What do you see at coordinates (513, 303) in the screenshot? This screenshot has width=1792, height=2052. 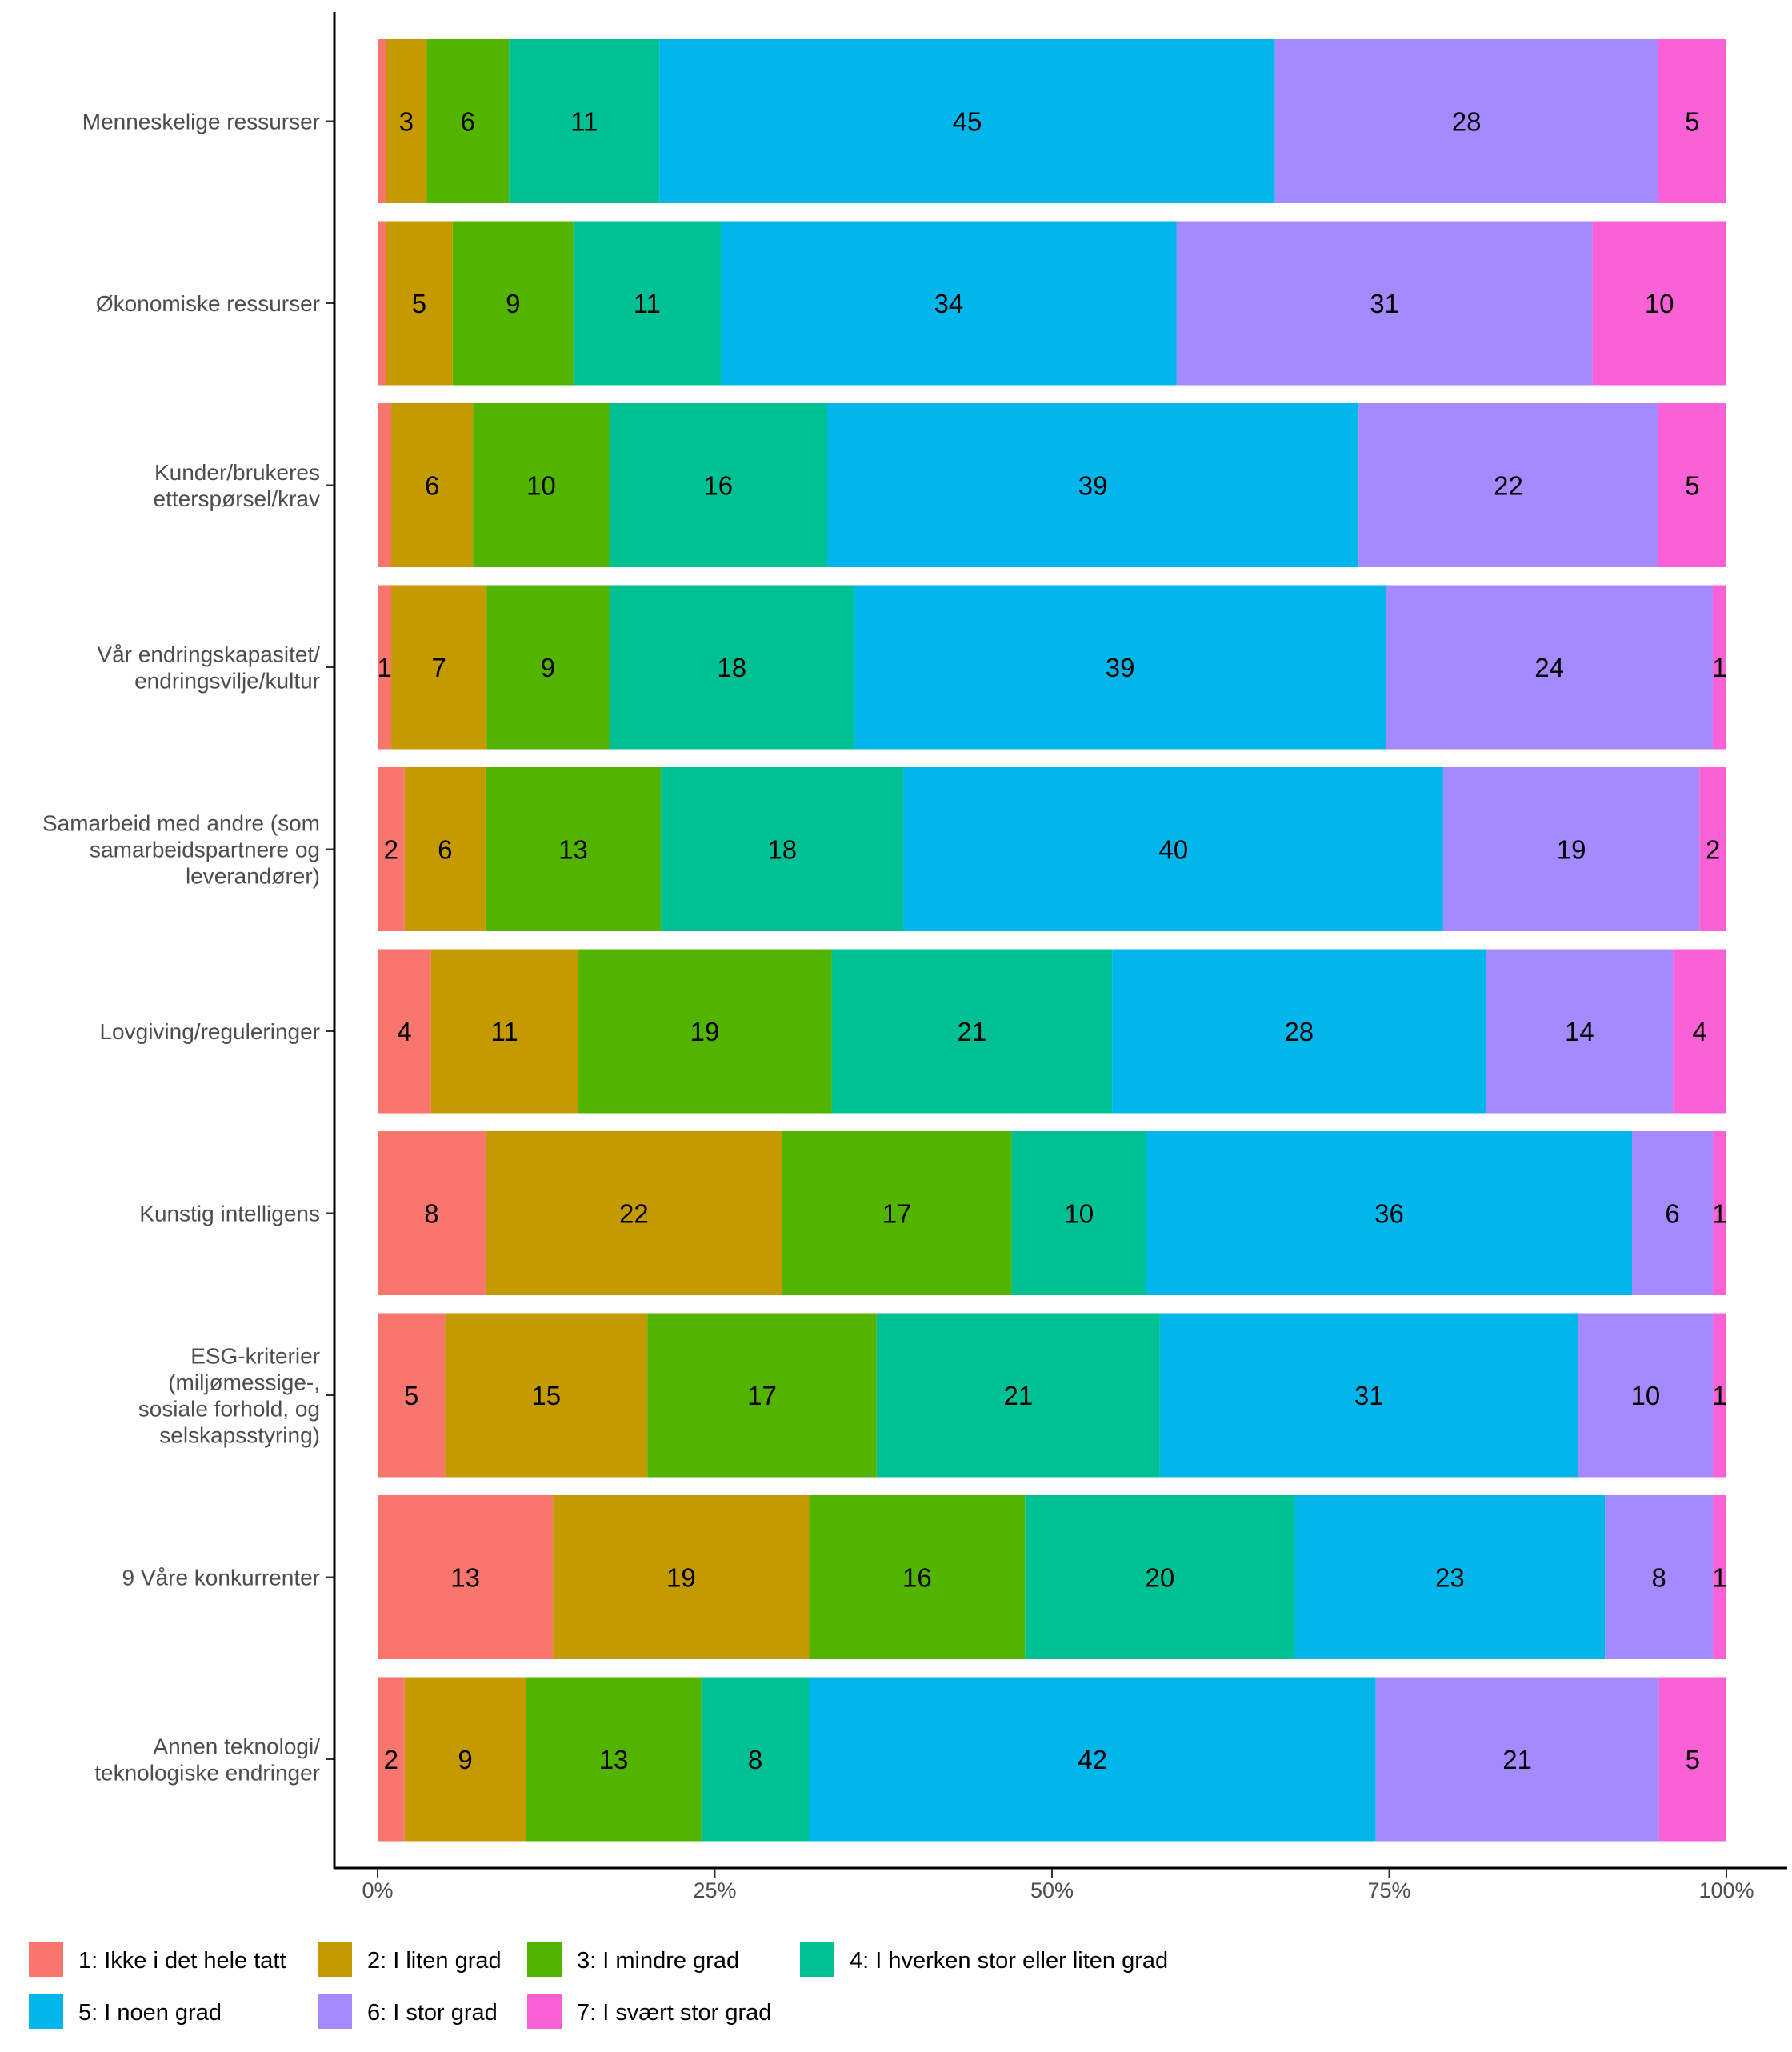 I see `data-label: 9` at bounding box center [513, 303].